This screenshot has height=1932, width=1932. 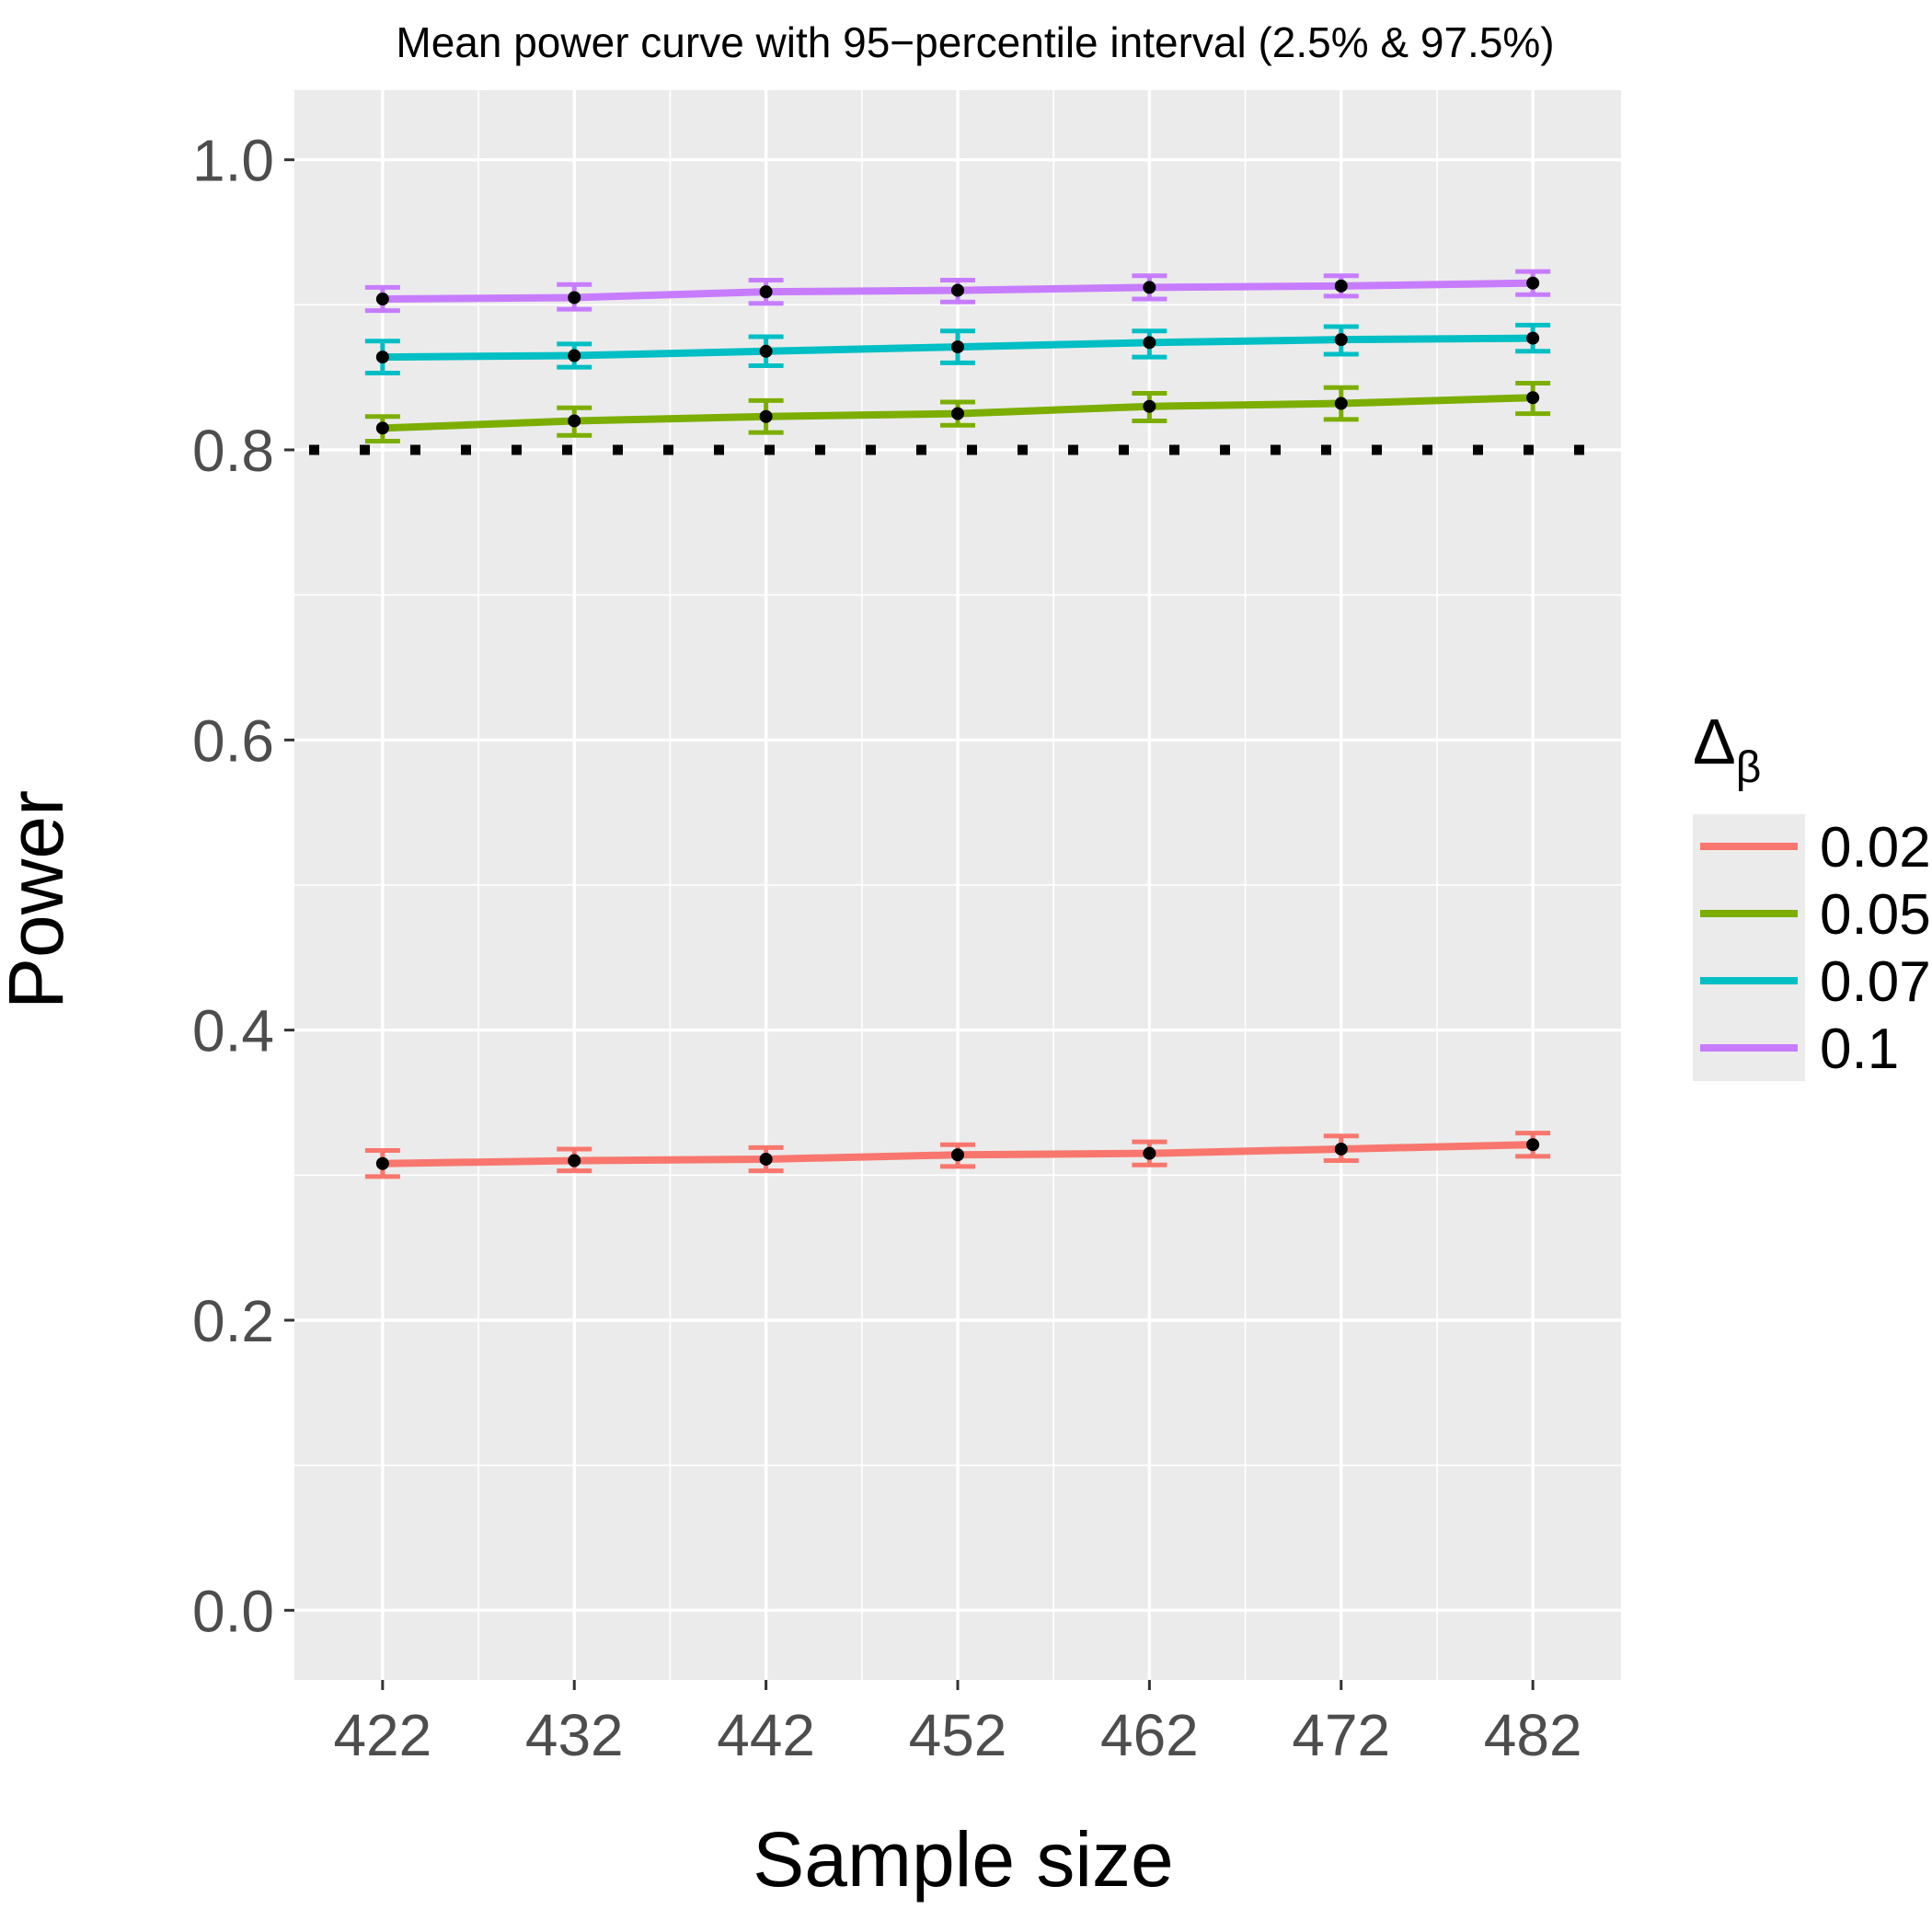 I want to click on x-tick-label: 422, so click(x=382, y=1735).